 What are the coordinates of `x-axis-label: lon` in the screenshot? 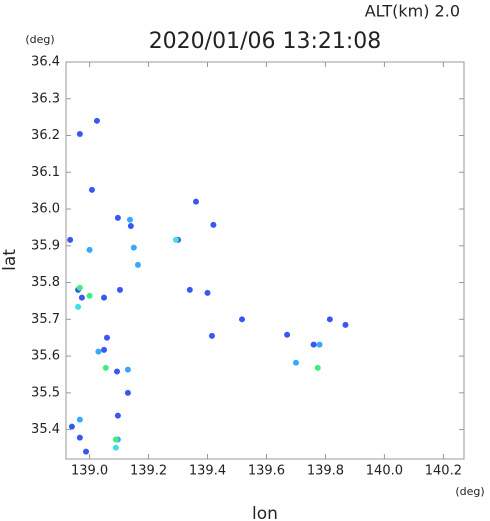 It's located at (265, 512).